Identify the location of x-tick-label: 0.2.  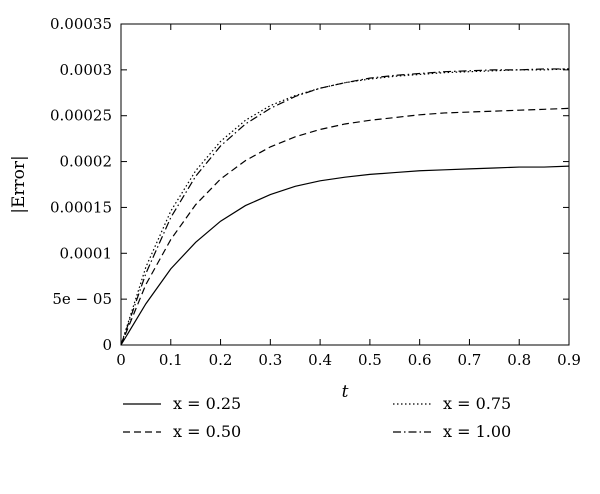
(221, 360).